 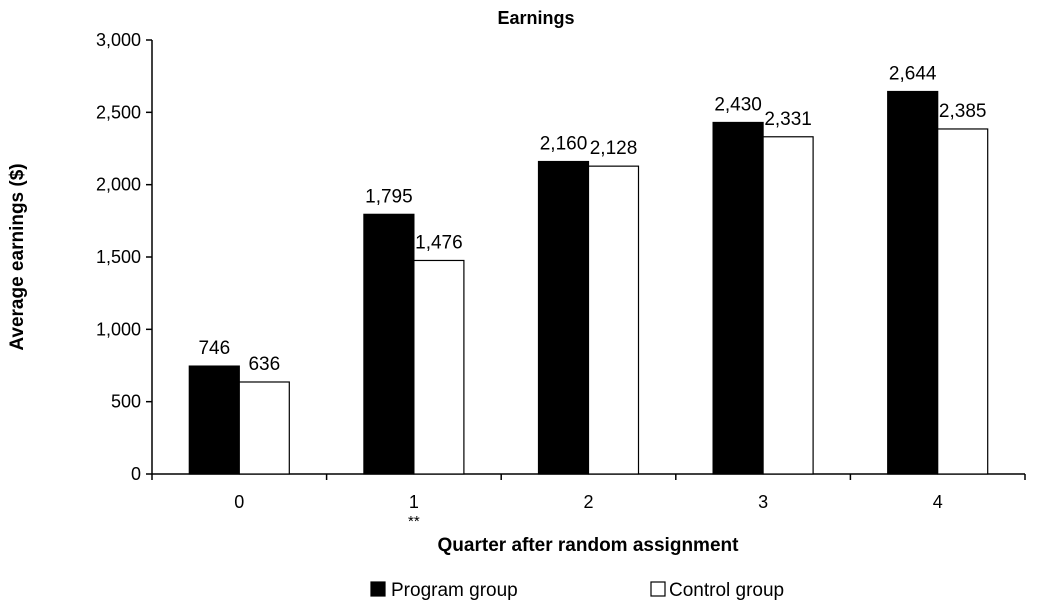 I want to click on y-tick-label: 0, so click(x=136, y=474).